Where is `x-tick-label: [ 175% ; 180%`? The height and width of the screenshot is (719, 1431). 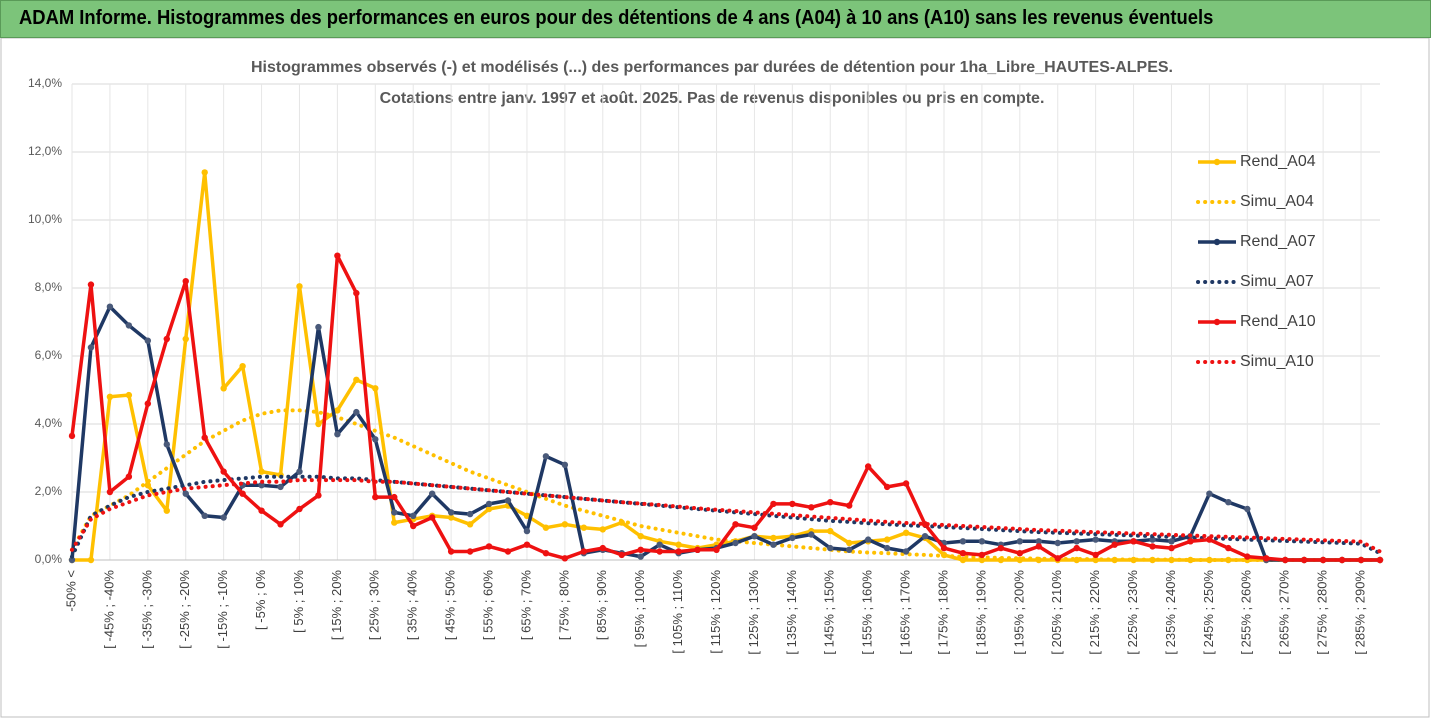
x-tick-label: [ 175% ; 180% is located at coordinates (942, 612).